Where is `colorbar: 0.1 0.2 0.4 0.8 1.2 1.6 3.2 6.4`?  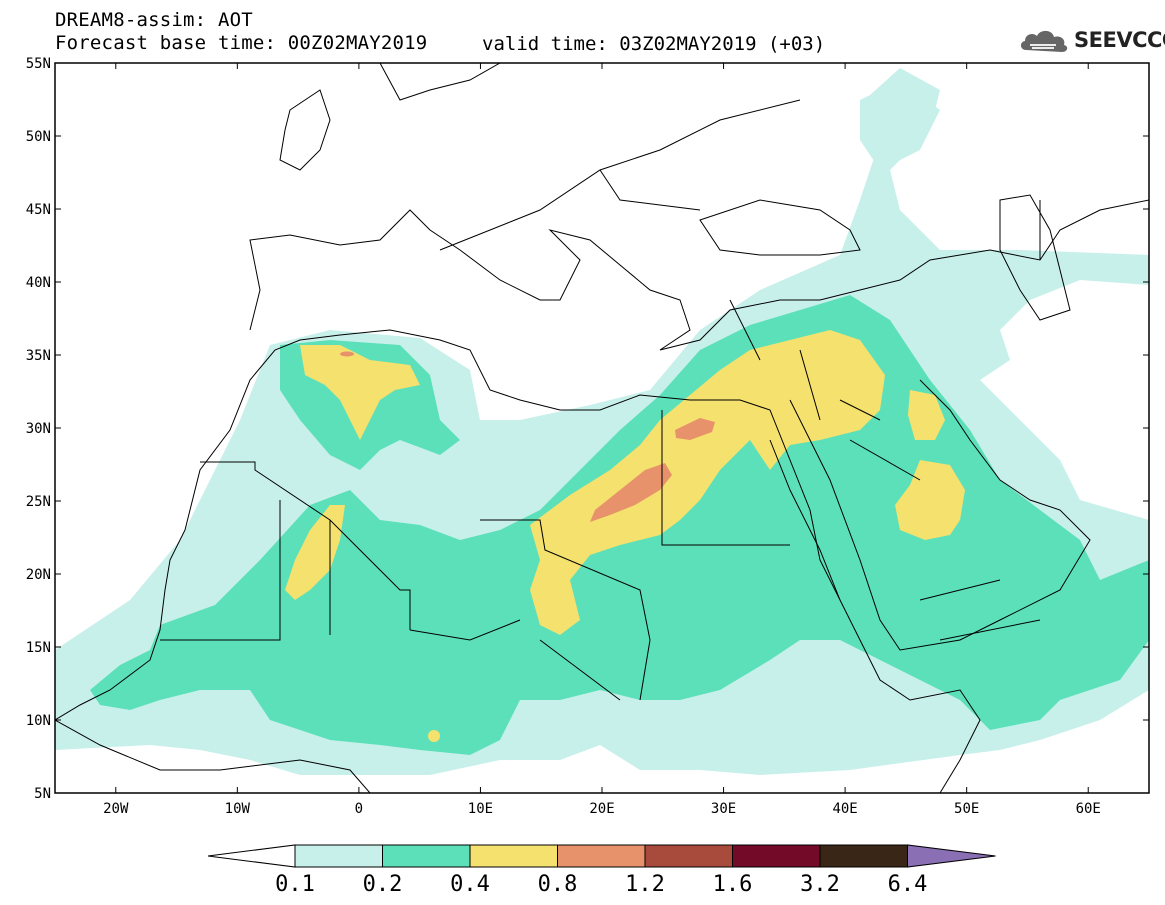 colorbar: 0.1 0.2 0.4 0.8 1.2 1.6 3.2 6.4 is located at coordinates (601, 870).